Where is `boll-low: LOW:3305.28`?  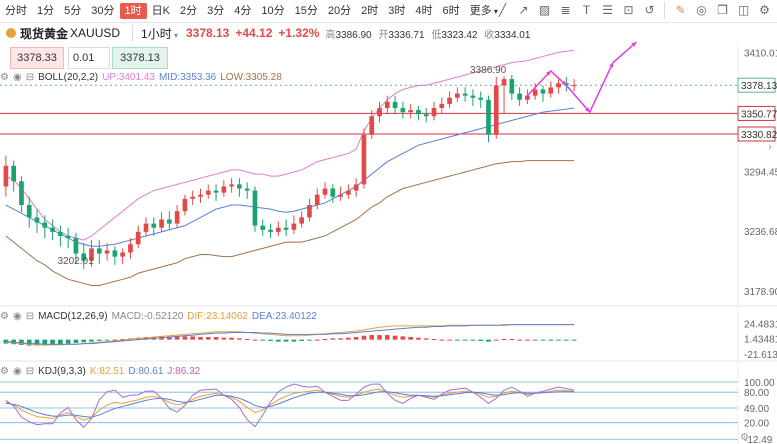
boll-low: LOW:3305.28 is located at coordinates (251, 77).